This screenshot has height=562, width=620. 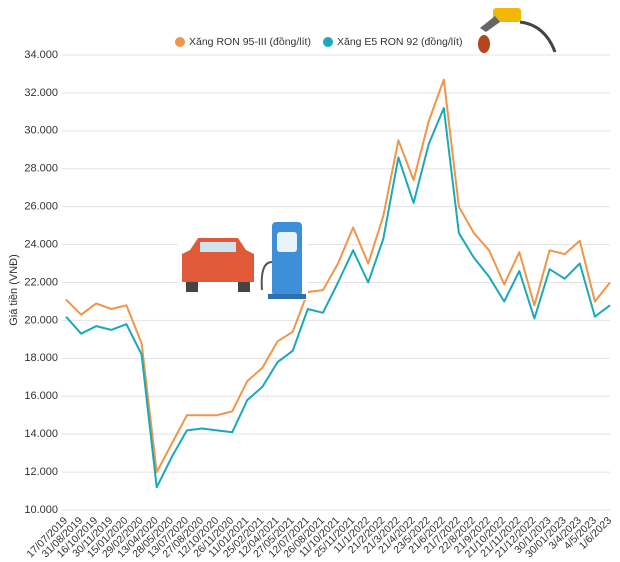 I want to click on y-tick-label: 32.000, so click(x=41, y=93).